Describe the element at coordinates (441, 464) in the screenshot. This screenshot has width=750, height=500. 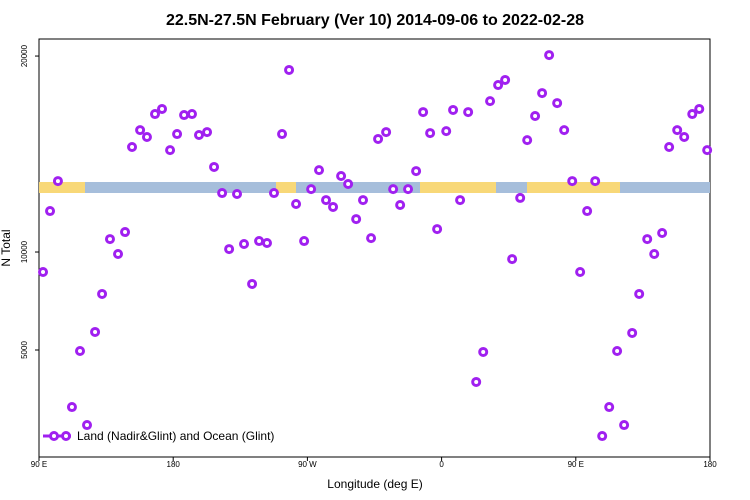
I see `x-tick-label: 0` at that location.